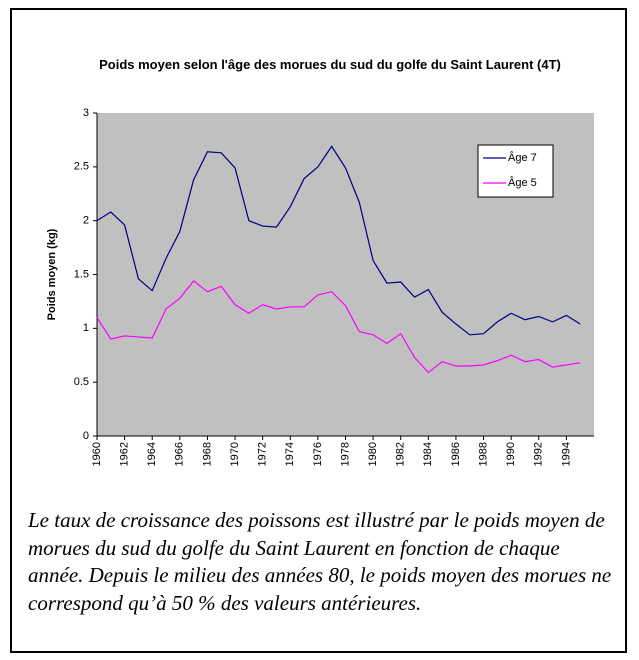 This screenshot has height=660, width=639. What do you see at coordinates (511, 454) in the screenshot?
I see `x-tick-label: 1990` at bounding box center [511, 454].